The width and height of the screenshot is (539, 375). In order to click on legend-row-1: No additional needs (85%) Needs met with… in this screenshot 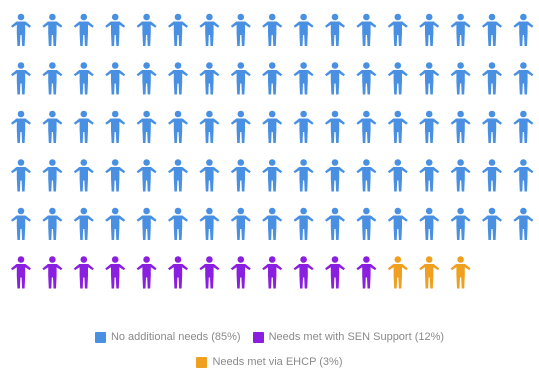, I will do `click(269, 337)`.